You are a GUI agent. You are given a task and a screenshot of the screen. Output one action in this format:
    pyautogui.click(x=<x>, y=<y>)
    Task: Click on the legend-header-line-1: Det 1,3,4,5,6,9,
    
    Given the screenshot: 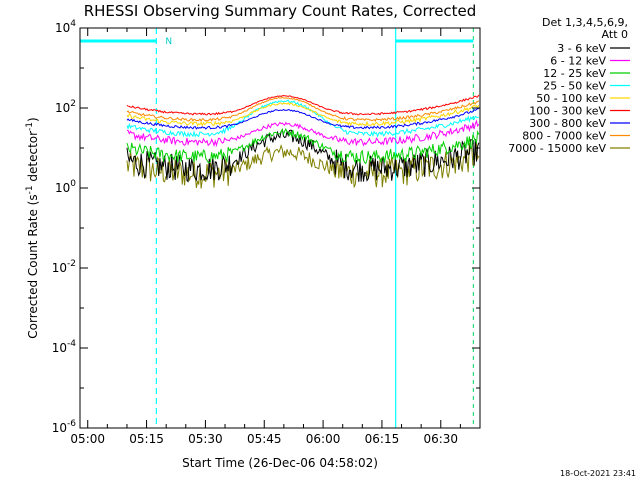 What is the action you would take?
    pyautogui.click(x=585, y=22)
    